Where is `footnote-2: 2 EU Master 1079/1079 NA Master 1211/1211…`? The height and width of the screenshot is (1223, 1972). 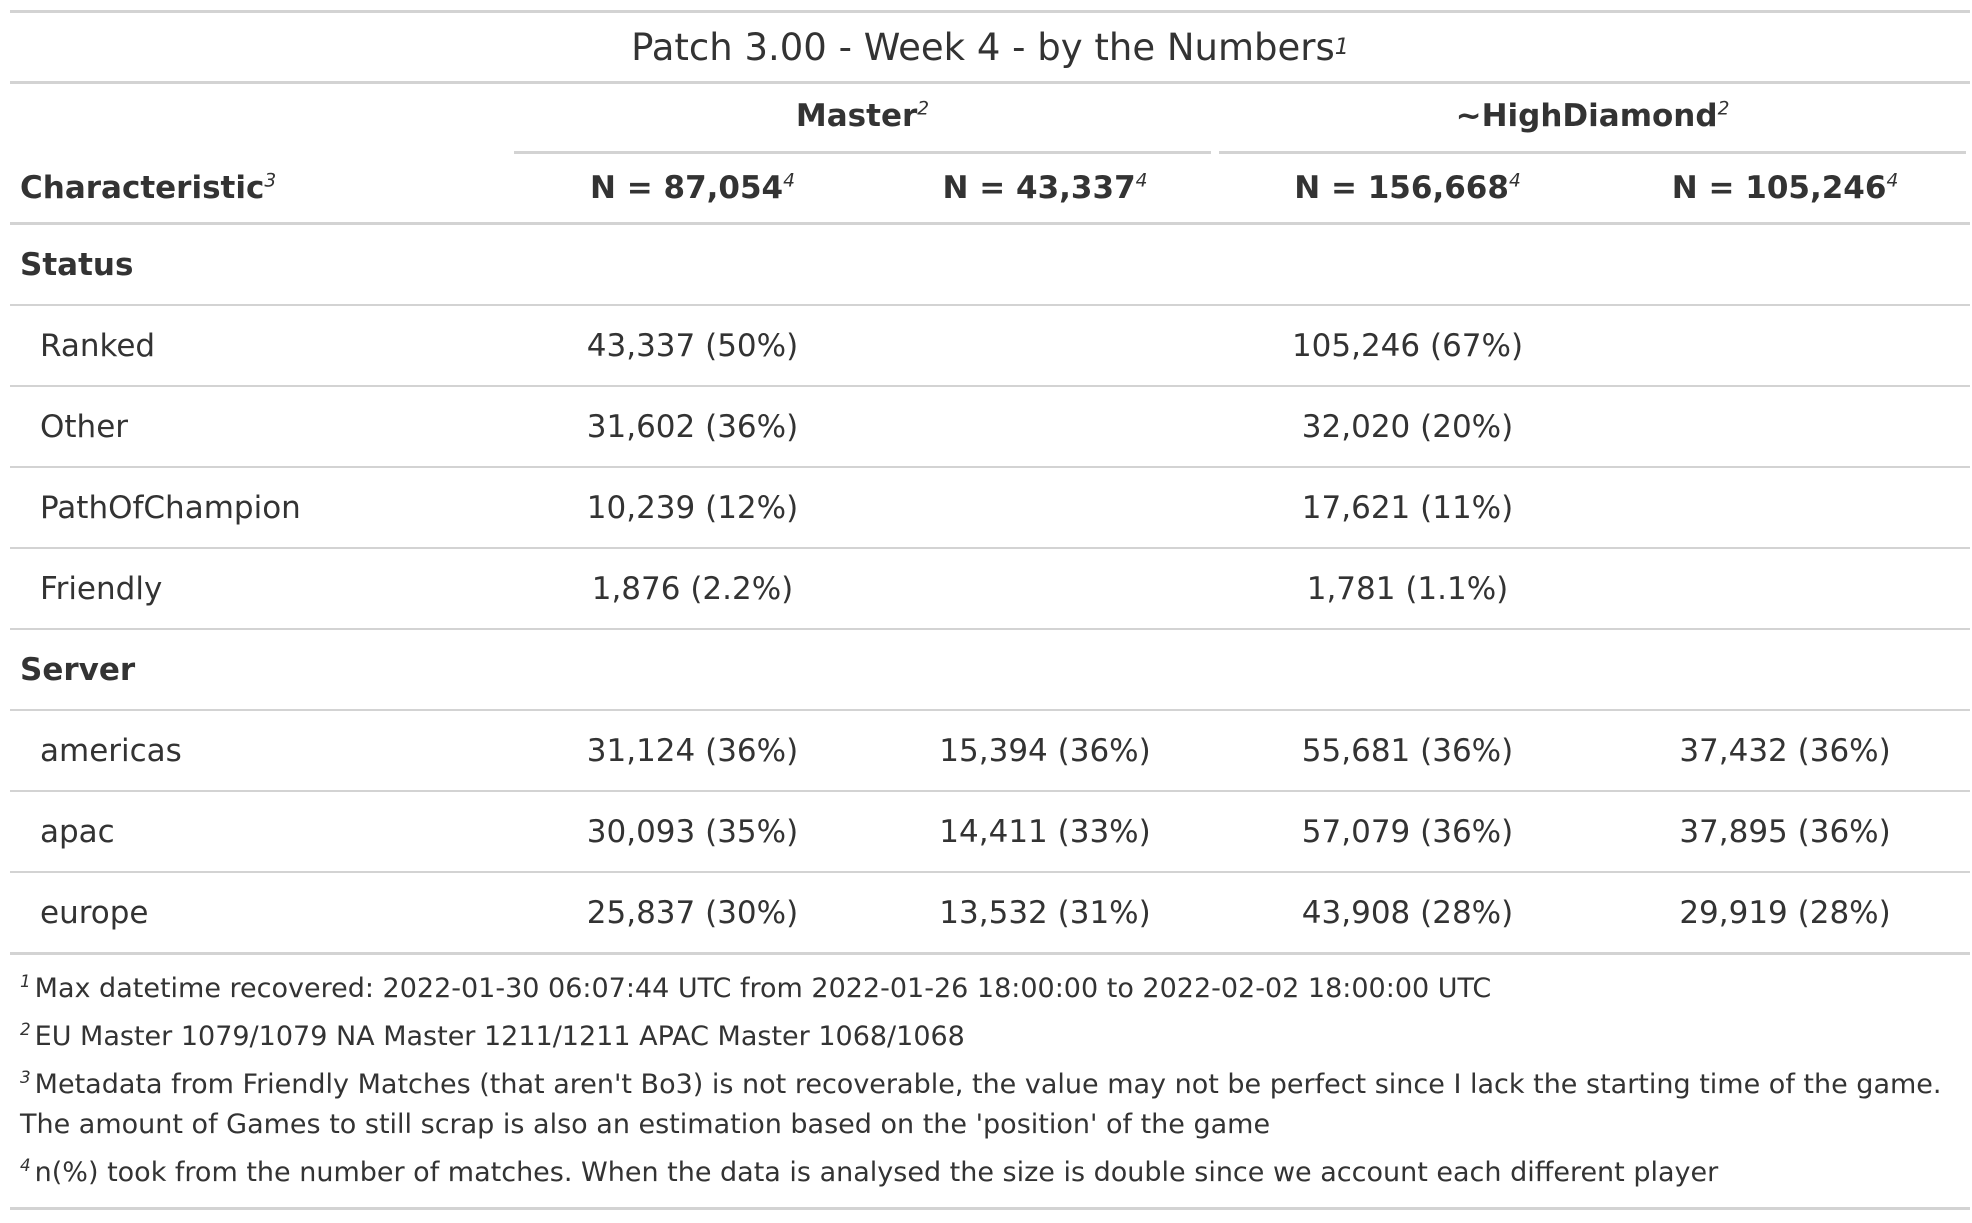 footnote-2: 2 EU Master 1079/1079 NA Master 1211/1211… is located at coordinates (990, 1037).